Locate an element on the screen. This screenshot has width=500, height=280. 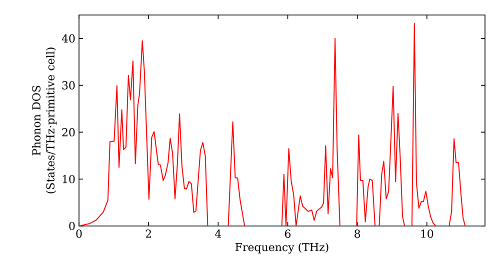
x-tick-label: 10 is located at coordinates (427, 234).